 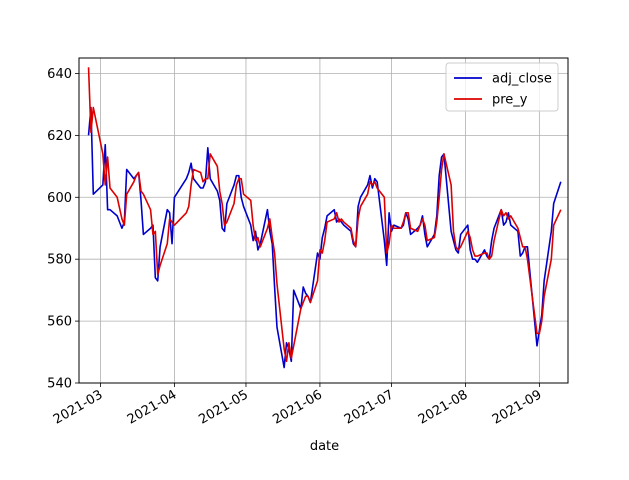 I want to click on y-tick-label: 560, so click(x=59, y=322).